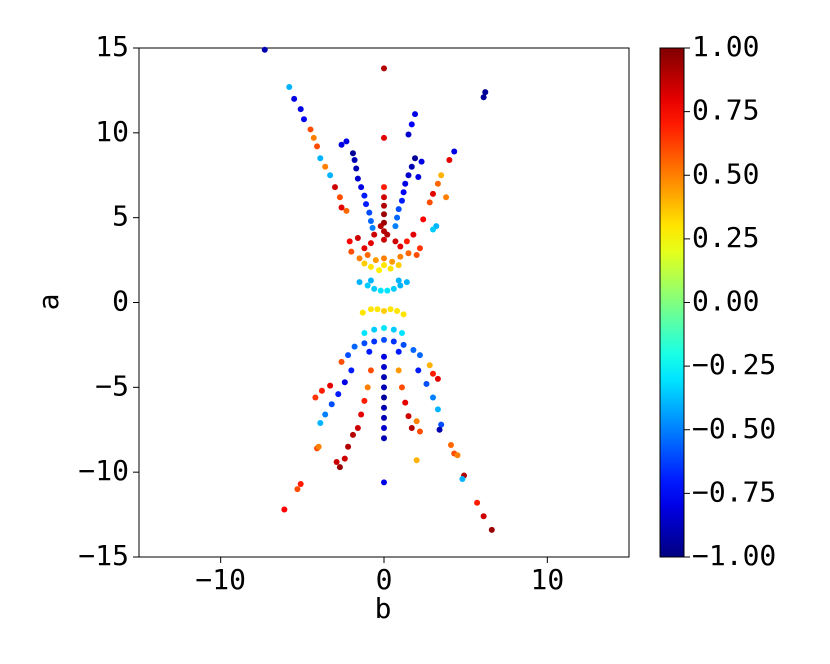  What do you see at coordinates (725, 237) in the screenshot?
I see `colorbar-tick-label: 0.25` at bounding box center [725, 237].